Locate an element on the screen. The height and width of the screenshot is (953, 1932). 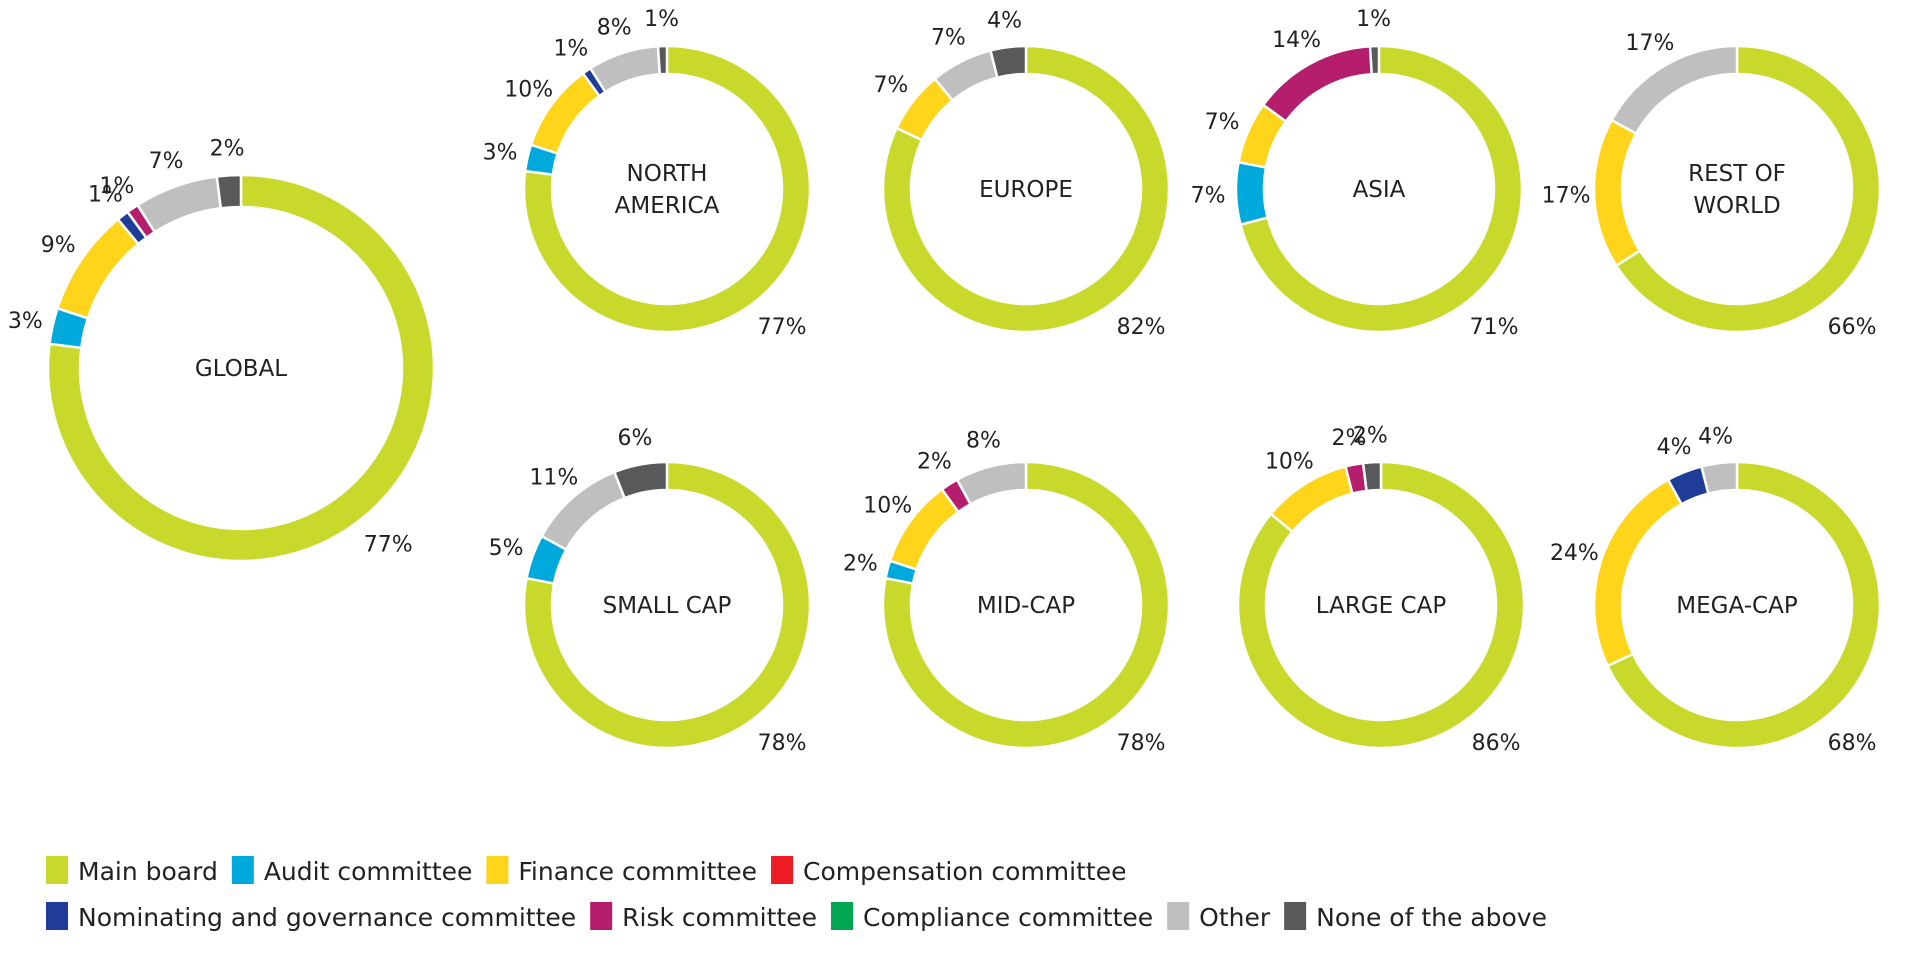
slice-label-north-america-main_board: 77% is located at coordinates (782, 327).